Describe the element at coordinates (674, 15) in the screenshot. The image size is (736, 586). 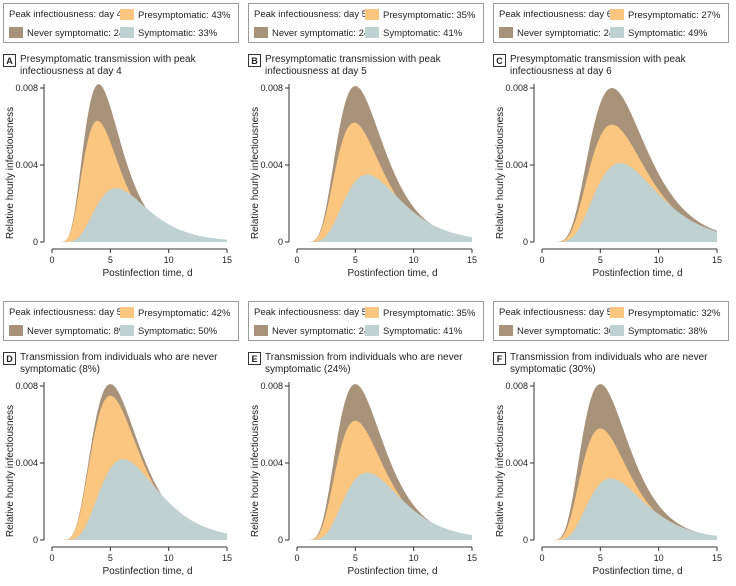
I see `legend-label: Presymptomatic: 27%` at that location.